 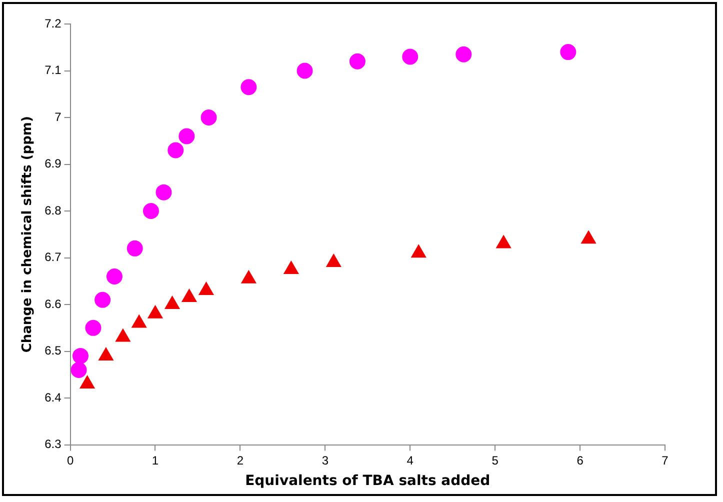 What do you see at coordinates (495, 460) in the screenshot?
I see `x-tick-label: 5` at bounding box center [495, 460].